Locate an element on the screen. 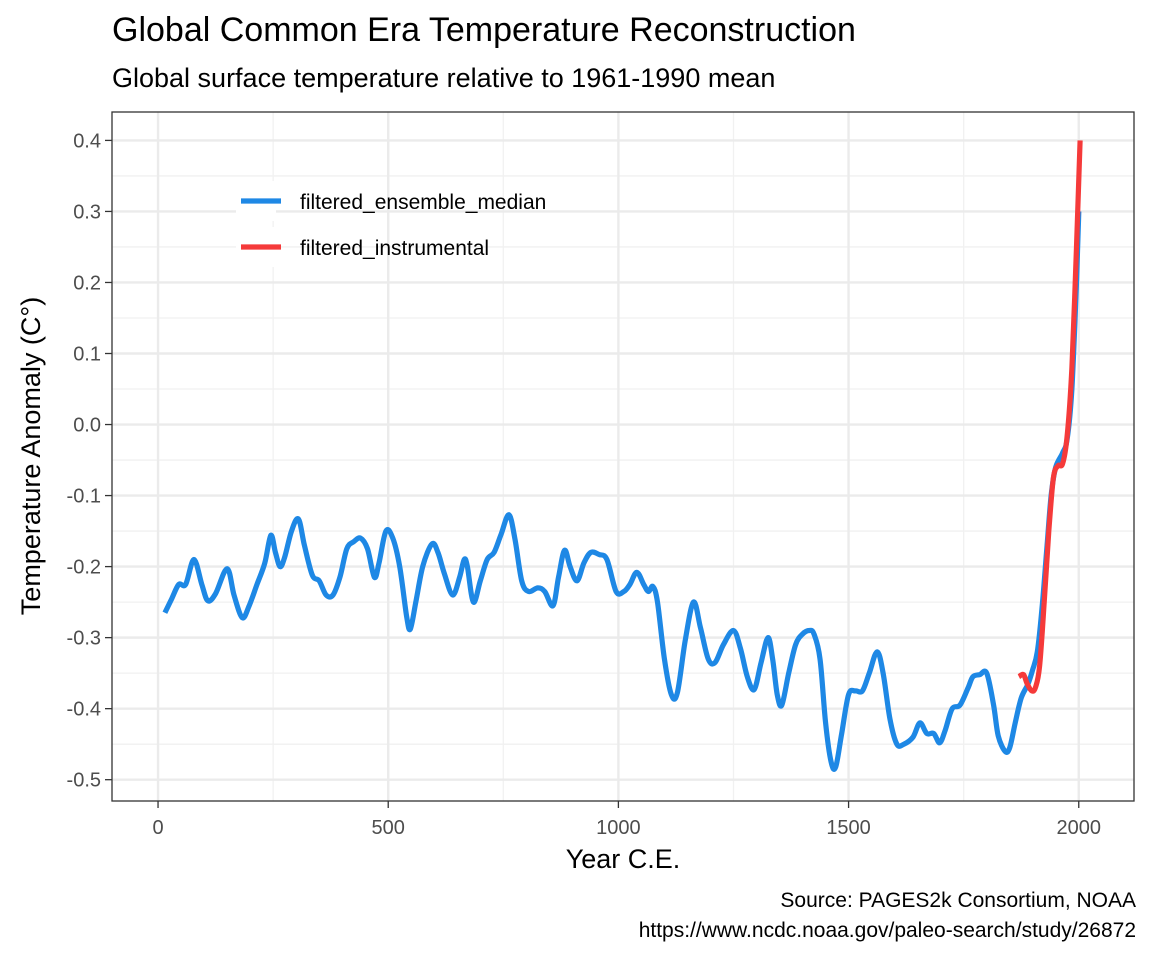  y-tick-label: -0.1 is located at coordinates (84, 497).